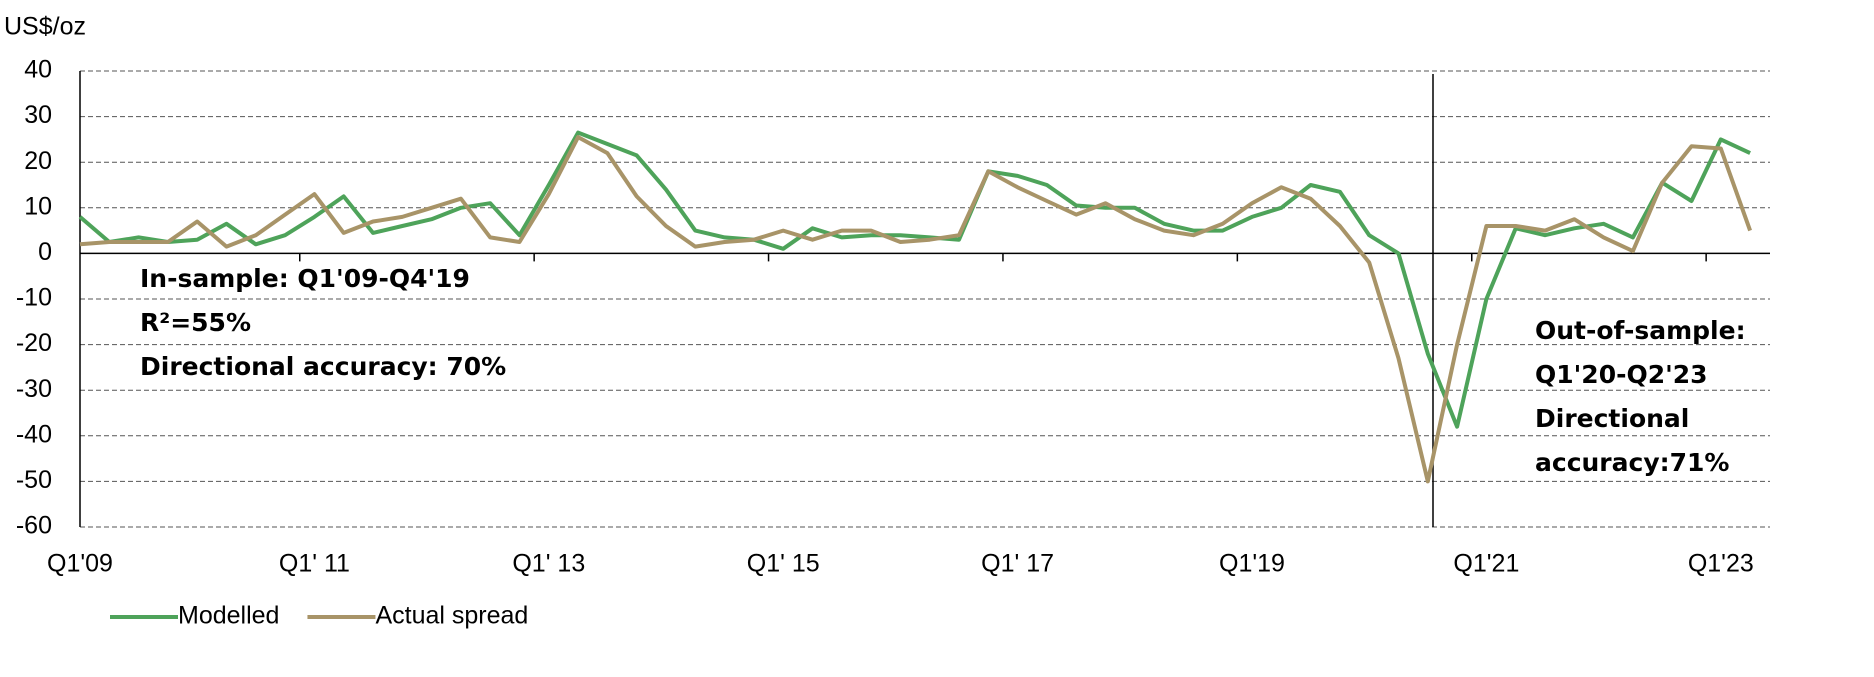 This screenshot has height=677, width=1874. I want to click on annotation: Directional accuracy: 70%, so click(323, 366).